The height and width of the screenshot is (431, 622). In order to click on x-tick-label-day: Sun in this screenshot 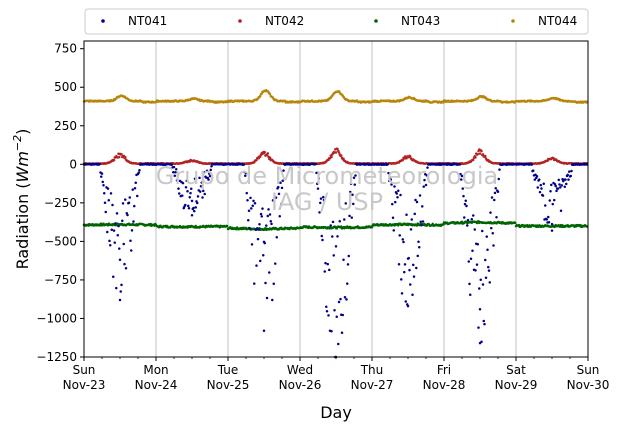, I will do `click(588, 370)`.